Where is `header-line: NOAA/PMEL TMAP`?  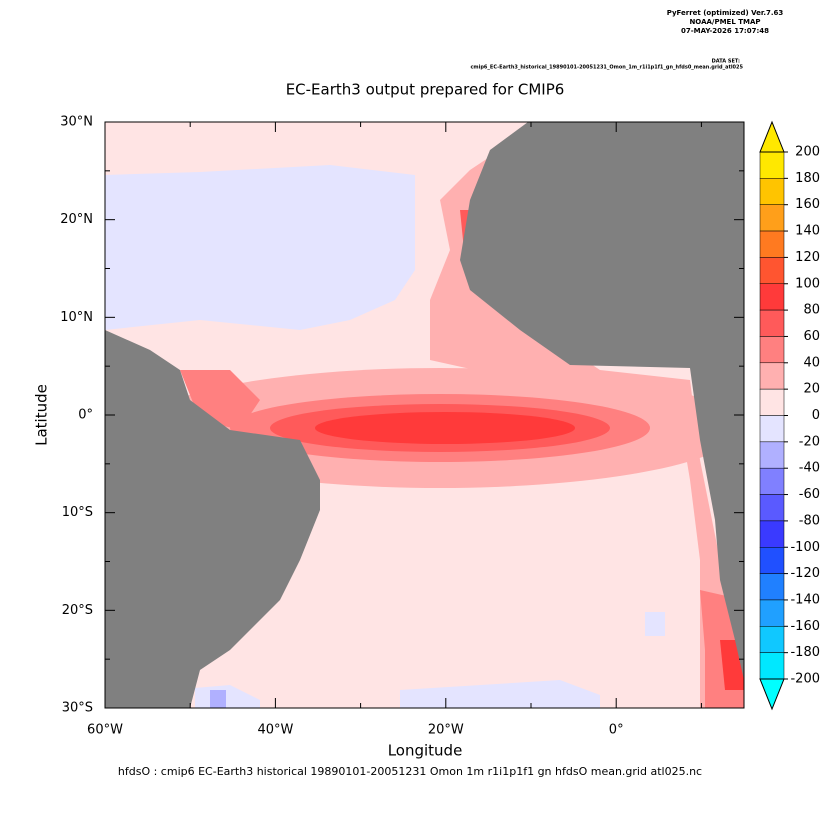 header-line: NOAA/PMEL TMAP is located at coordinates (724, 22).